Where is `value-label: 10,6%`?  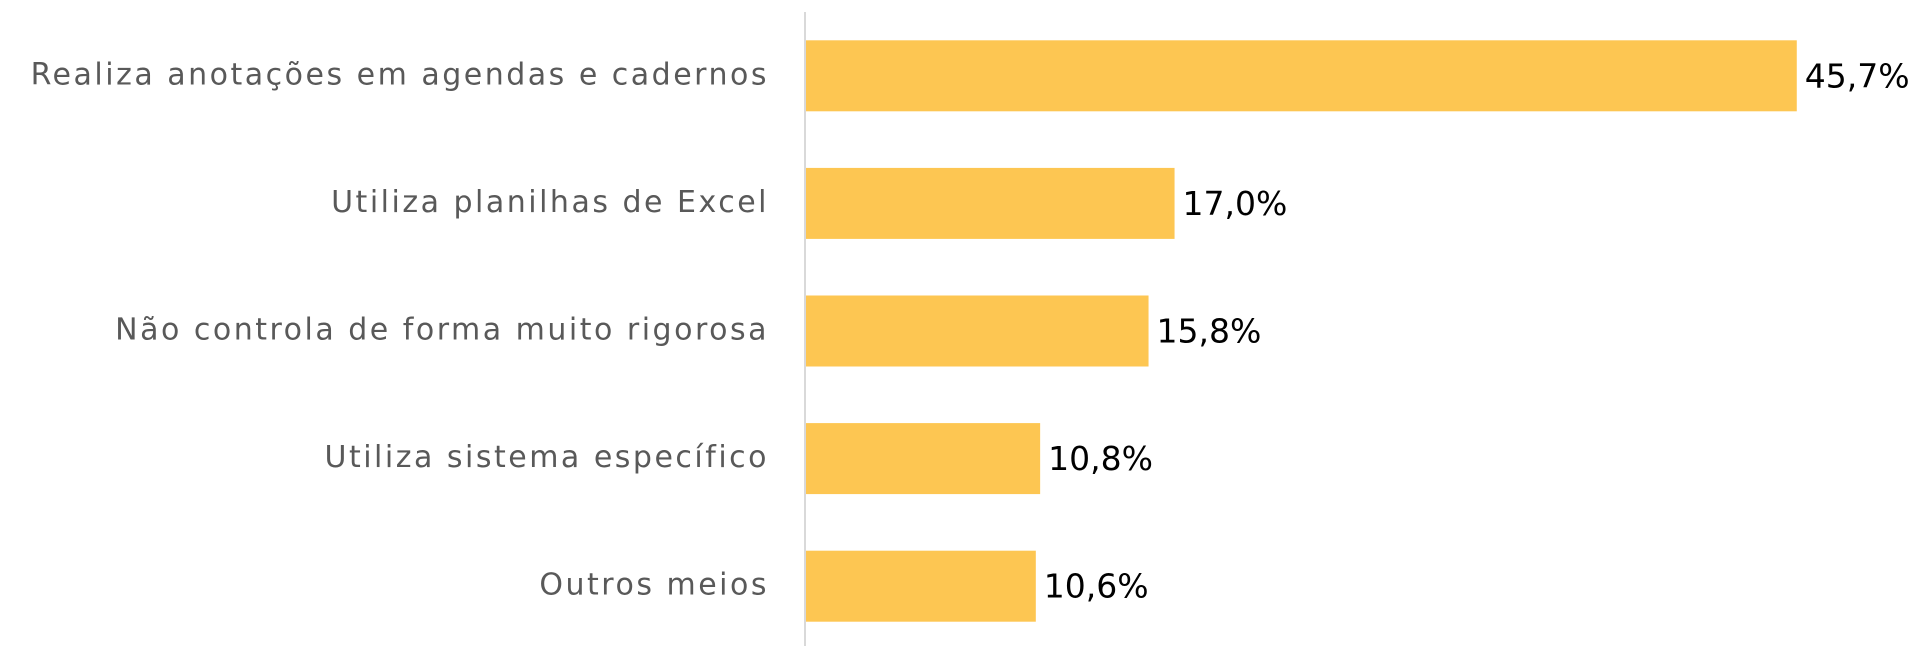
value-label: 10,6% is located at coordinates (1096, 586).